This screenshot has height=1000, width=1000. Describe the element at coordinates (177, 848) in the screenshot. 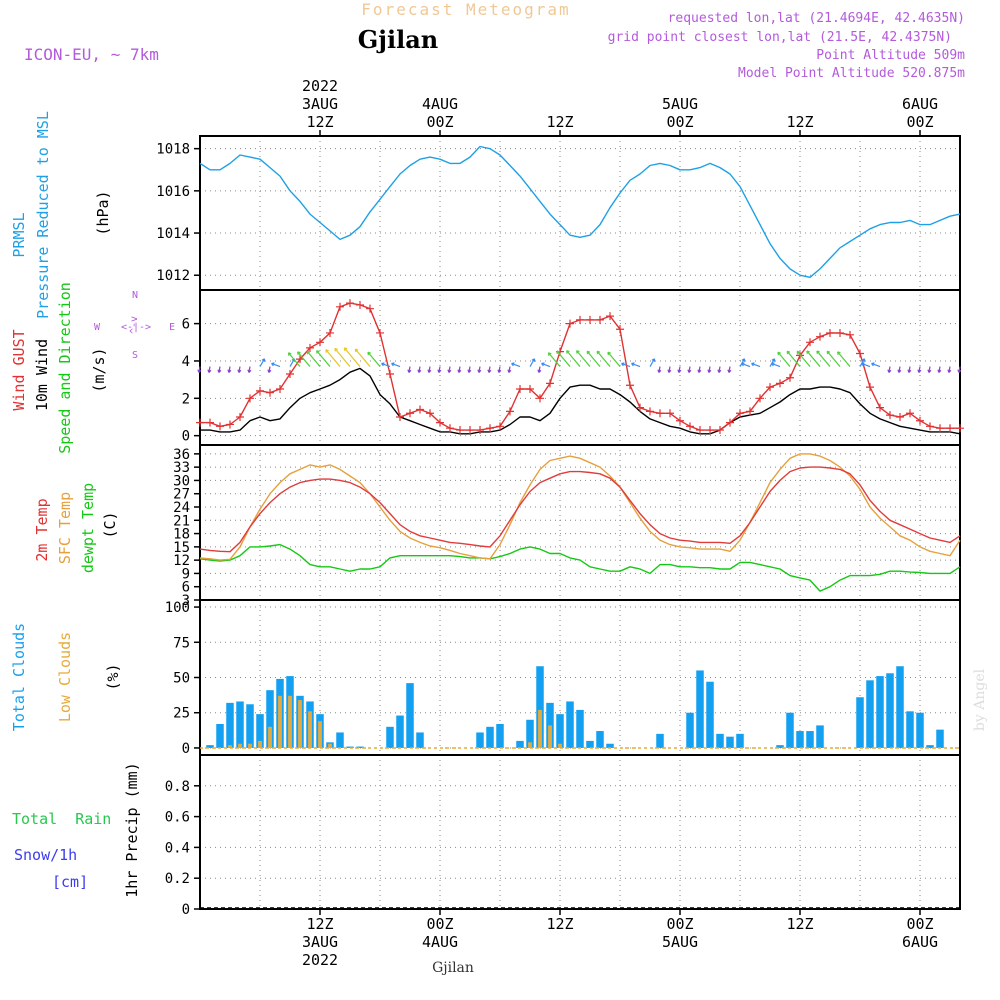

I see `y-tick-label: 0.4` at that location.